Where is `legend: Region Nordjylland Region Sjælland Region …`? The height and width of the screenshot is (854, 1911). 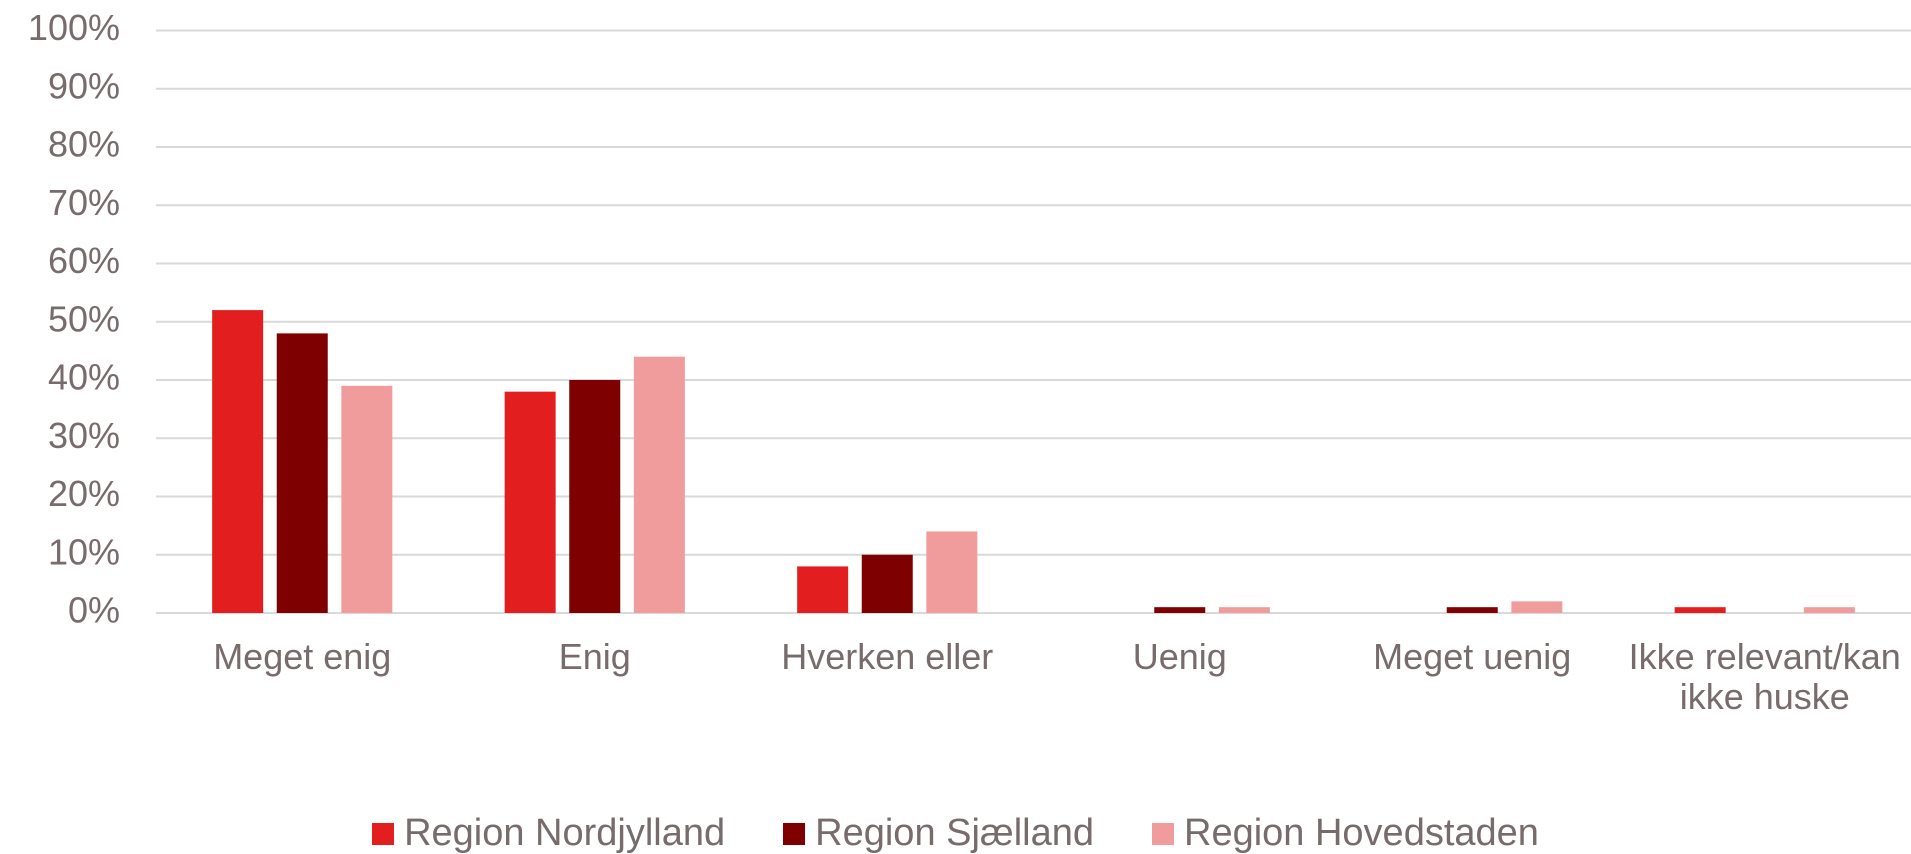
legend: Region Nordjylland Region Sjælland Region … is located at coordinates (955, 833).